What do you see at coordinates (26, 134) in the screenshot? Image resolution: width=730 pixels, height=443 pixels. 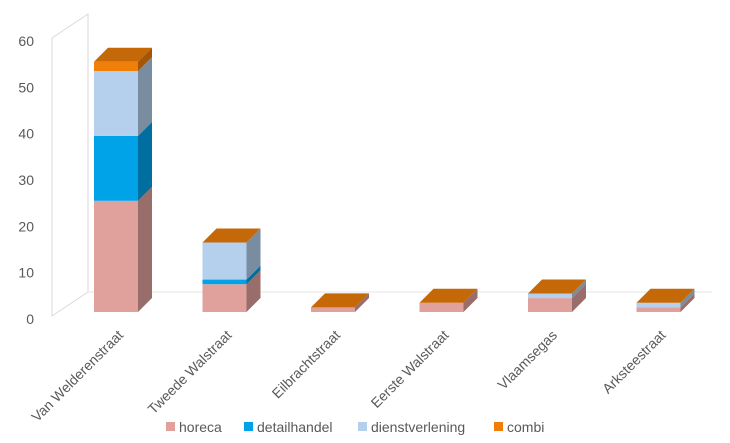 I see `y-tick-label: 40` at bounding box center [26, 134].